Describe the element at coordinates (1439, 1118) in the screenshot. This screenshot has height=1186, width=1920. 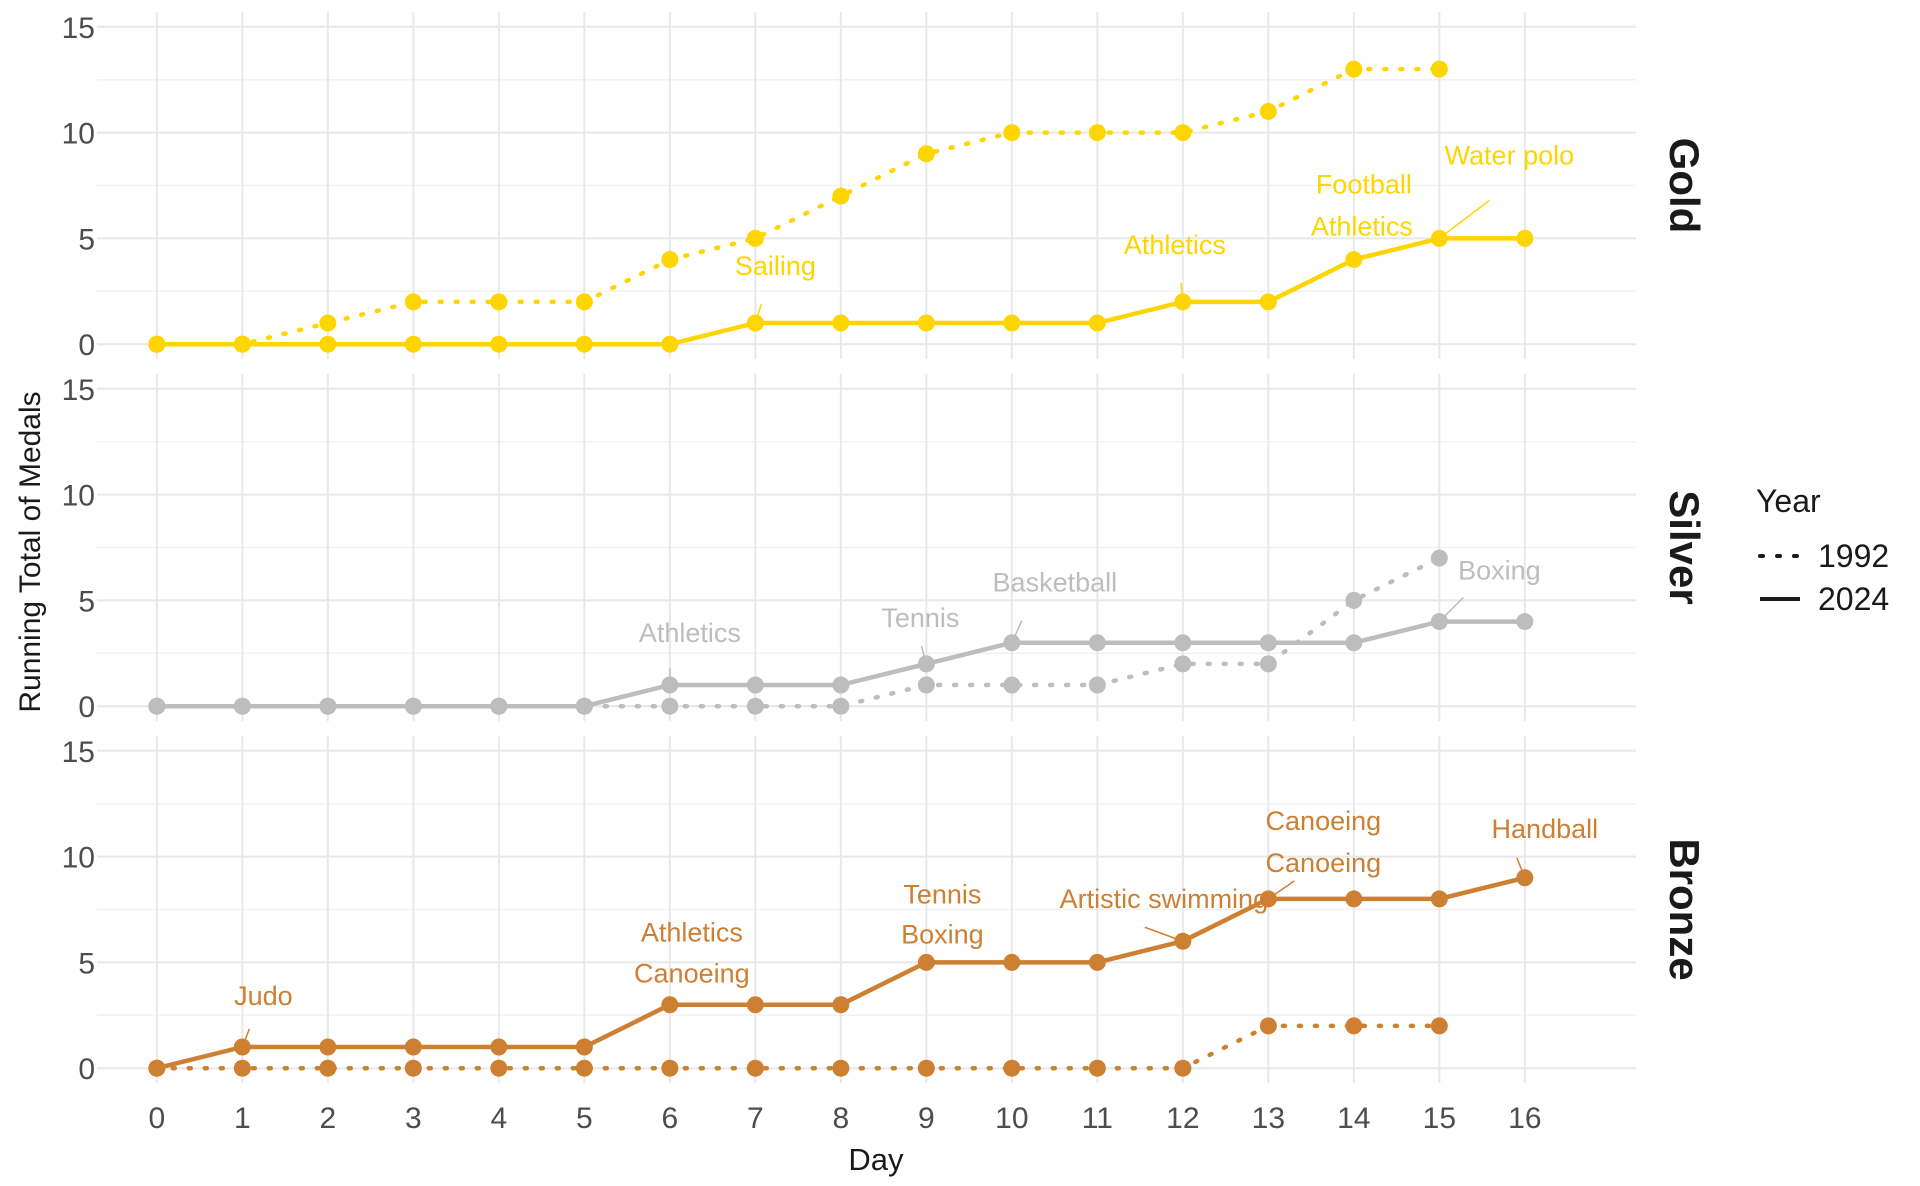
I see `x-tick-label: 15` at that location.